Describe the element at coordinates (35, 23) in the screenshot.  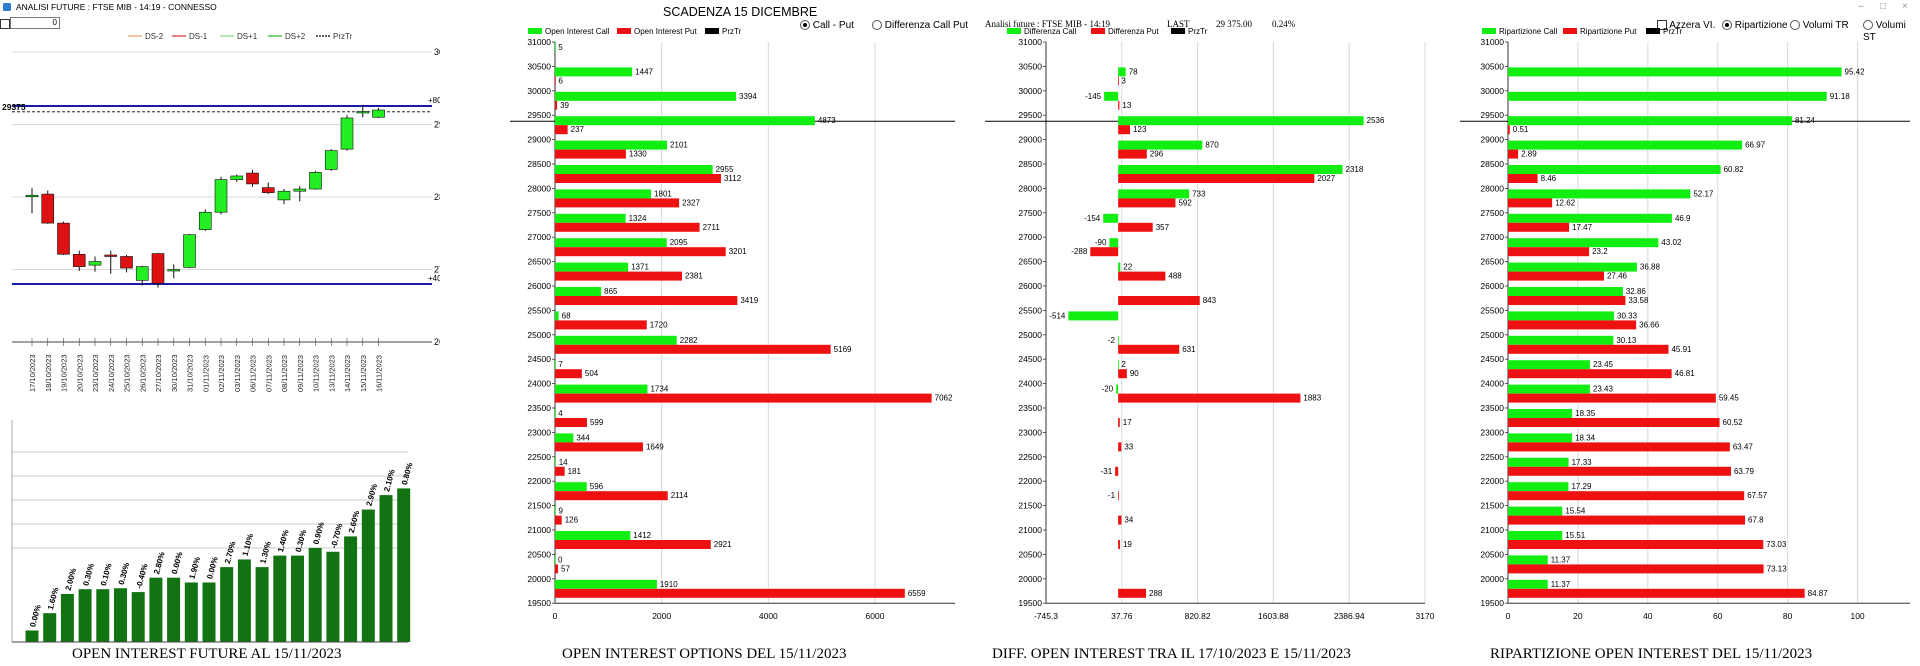
I see `number-spinner: 0` at that location.